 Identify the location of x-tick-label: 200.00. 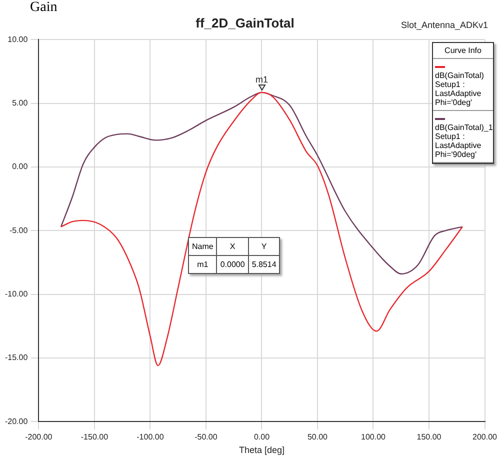
(485, 437).